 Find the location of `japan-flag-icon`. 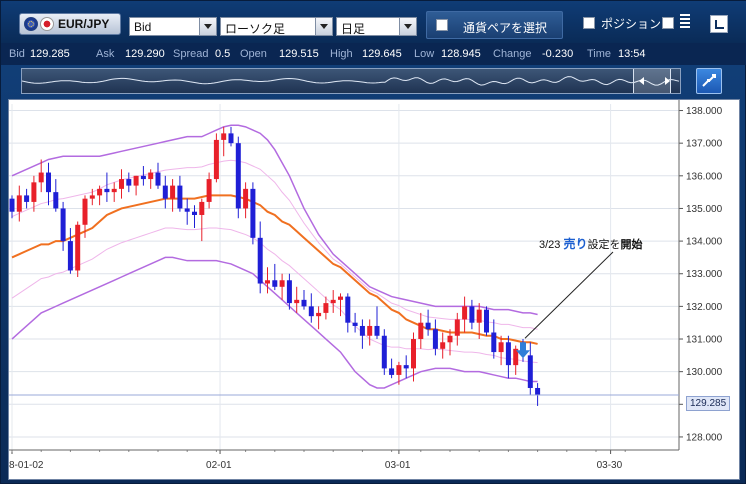

japan-flag-icon is located at coordinates (47, 24).